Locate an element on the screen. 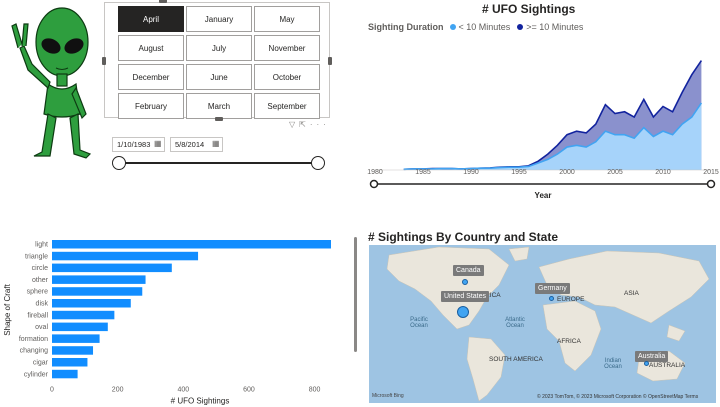 Image resolution: width=720 pixels, height=407 pixels. map-tag-australia: Australia is located at coordinates (652, 356).